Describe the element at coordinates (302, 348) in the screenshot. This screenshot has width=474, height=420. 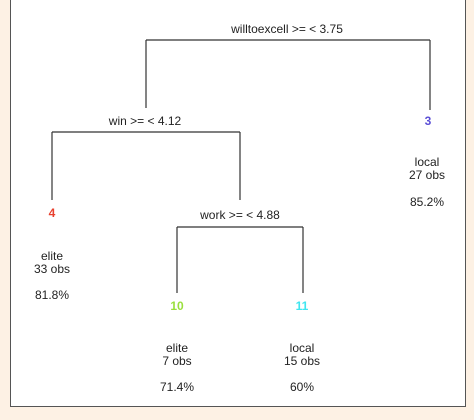
I see `leaf-11-class: local` at that location.